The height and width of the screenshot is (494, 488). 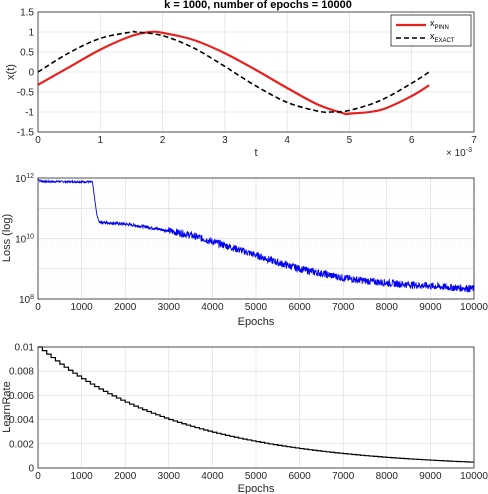 What do you see at coordinates (439, 24) in the screenshot?
I see `legend-label-pinn: xPINN` at bounding box center [439, 24].